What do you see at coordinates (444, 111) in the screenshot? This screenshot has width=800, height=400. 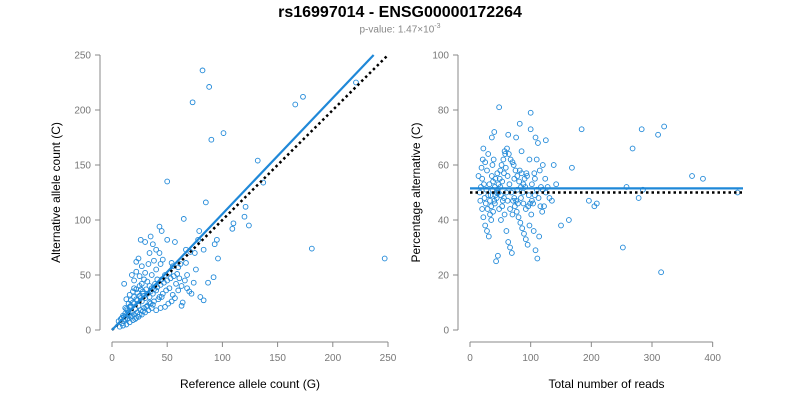 I see `percentage-y-tick-label: 80` at bounding box center [444, 111].